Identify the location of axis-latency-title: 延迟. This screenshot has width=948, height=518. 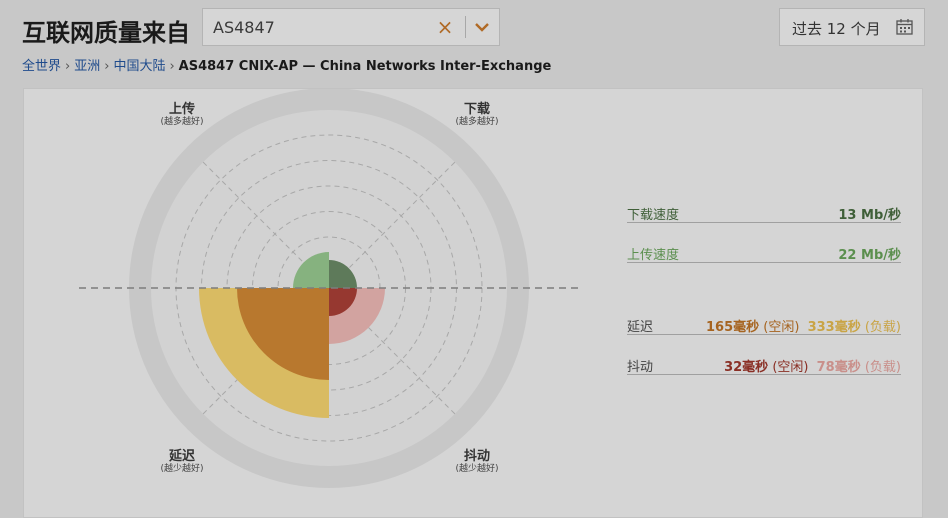
(181, 456).